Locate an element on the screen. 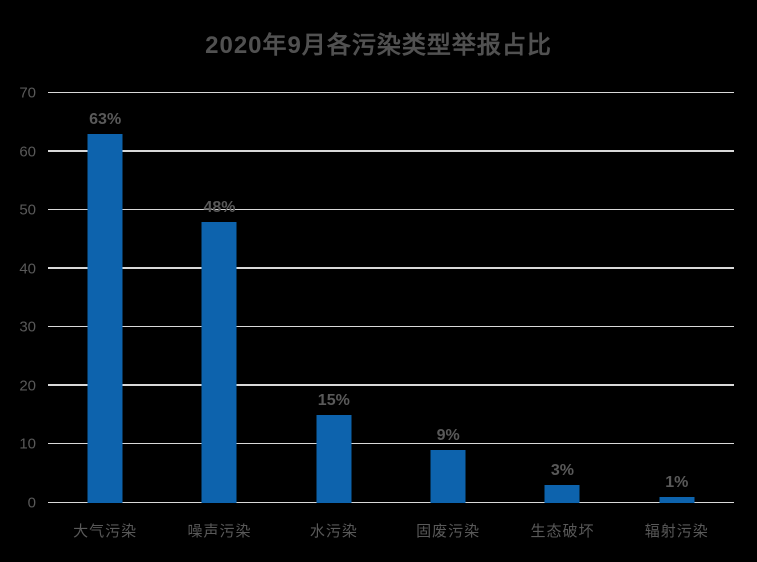  y-tick-label: 70 is located at coordinates (27, 93).